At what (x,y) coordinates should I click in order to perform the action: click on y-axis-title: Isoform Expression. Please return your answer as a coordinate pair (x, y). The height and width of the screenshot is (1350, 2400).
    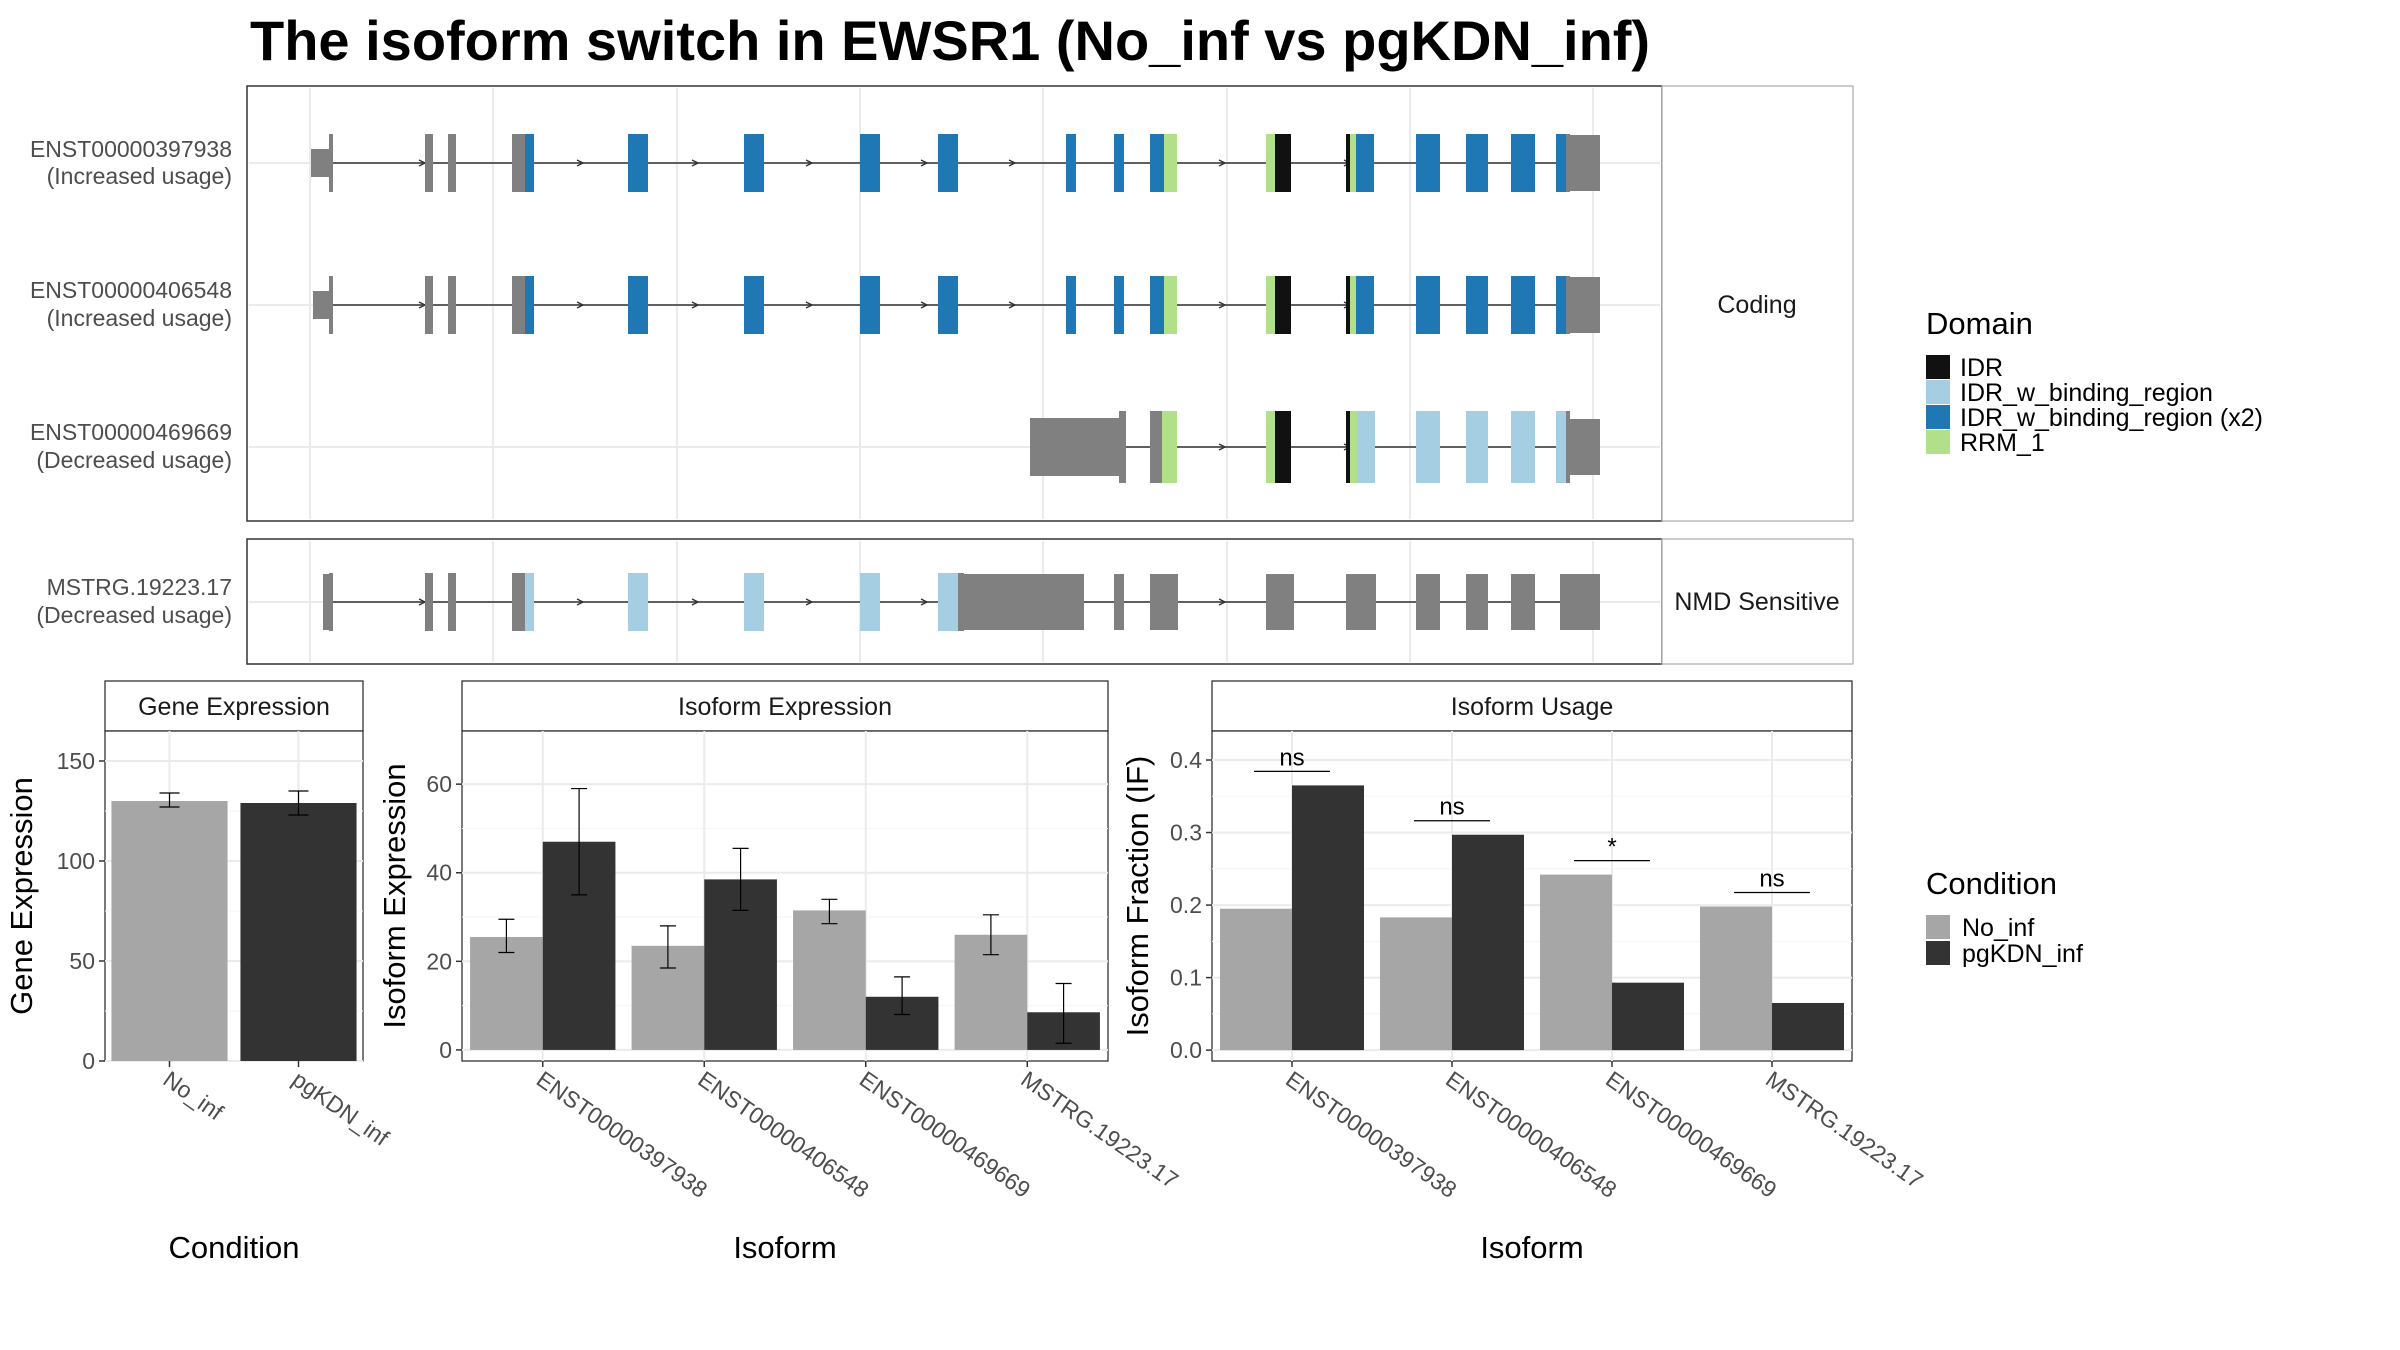
    Looking at the image, I should click on (394, 895).